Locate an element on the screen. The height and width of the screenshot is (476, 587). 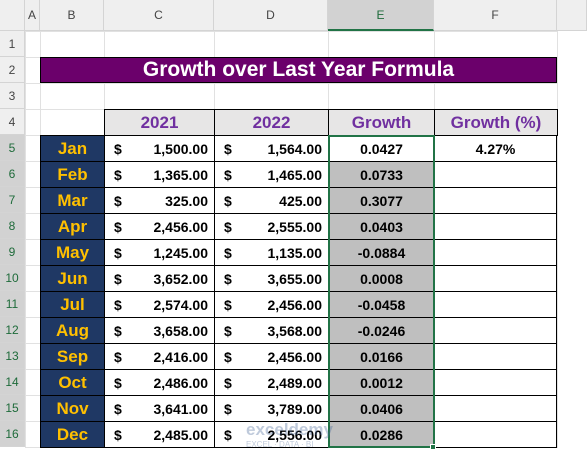
row-header: 7 is located at coordinates (12, 200).